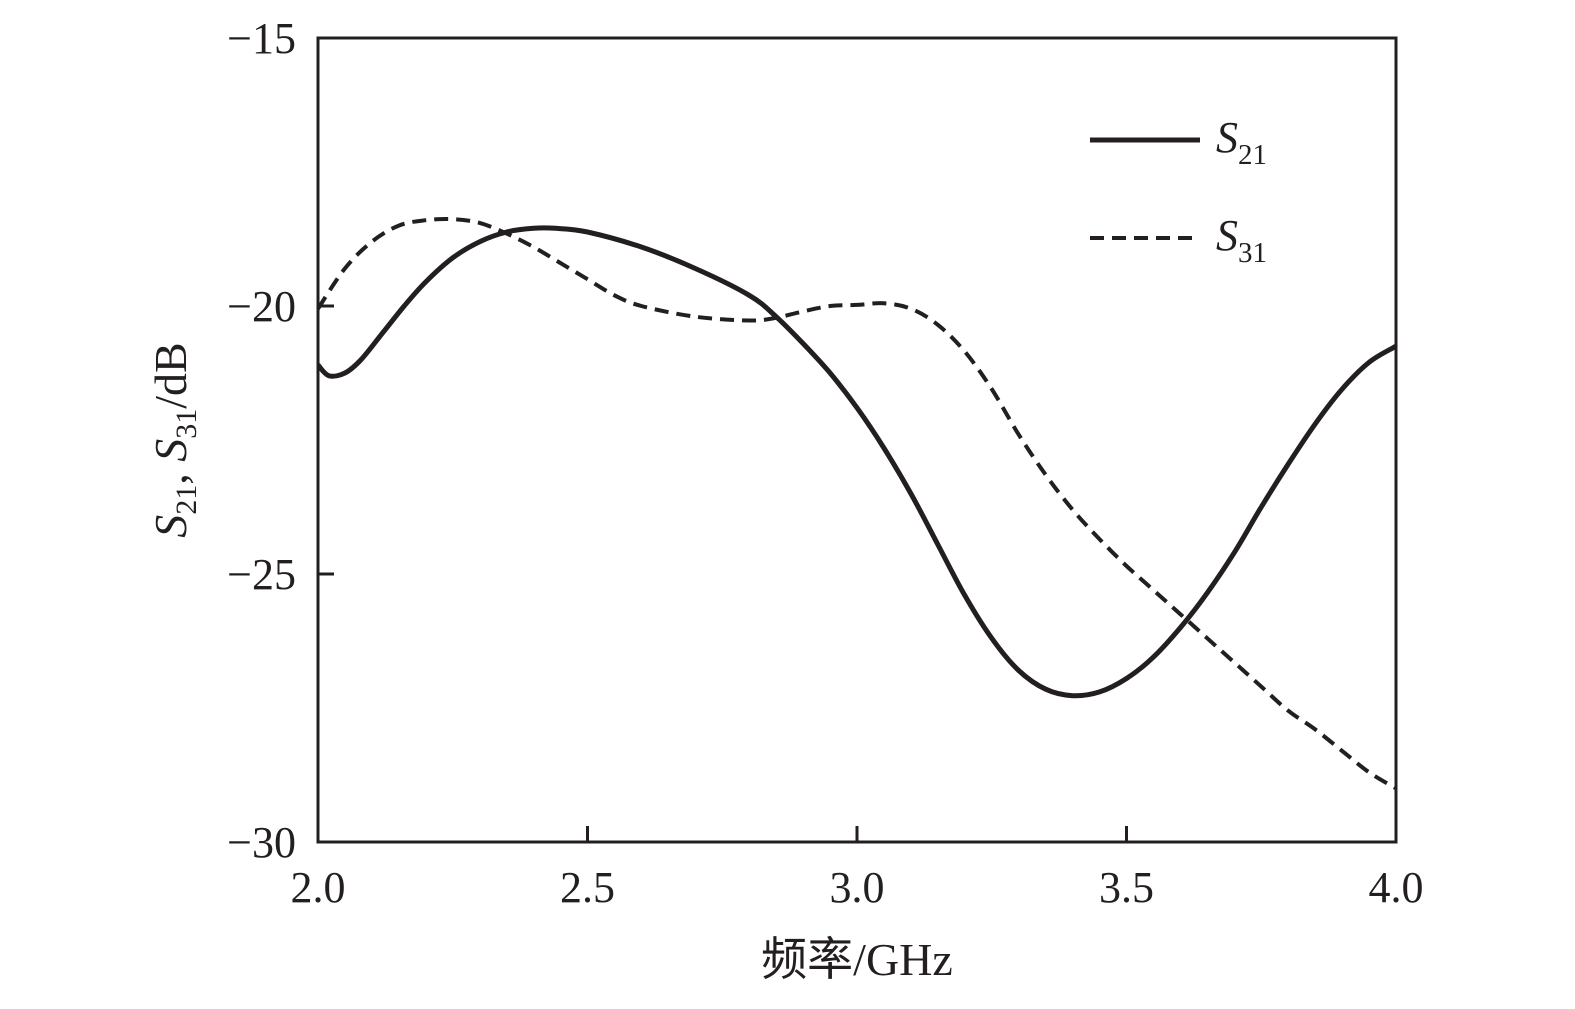  Describe the element at coordinates (587, 887) in the screenshot. I see `x-tick-label: 2.5` at that location.